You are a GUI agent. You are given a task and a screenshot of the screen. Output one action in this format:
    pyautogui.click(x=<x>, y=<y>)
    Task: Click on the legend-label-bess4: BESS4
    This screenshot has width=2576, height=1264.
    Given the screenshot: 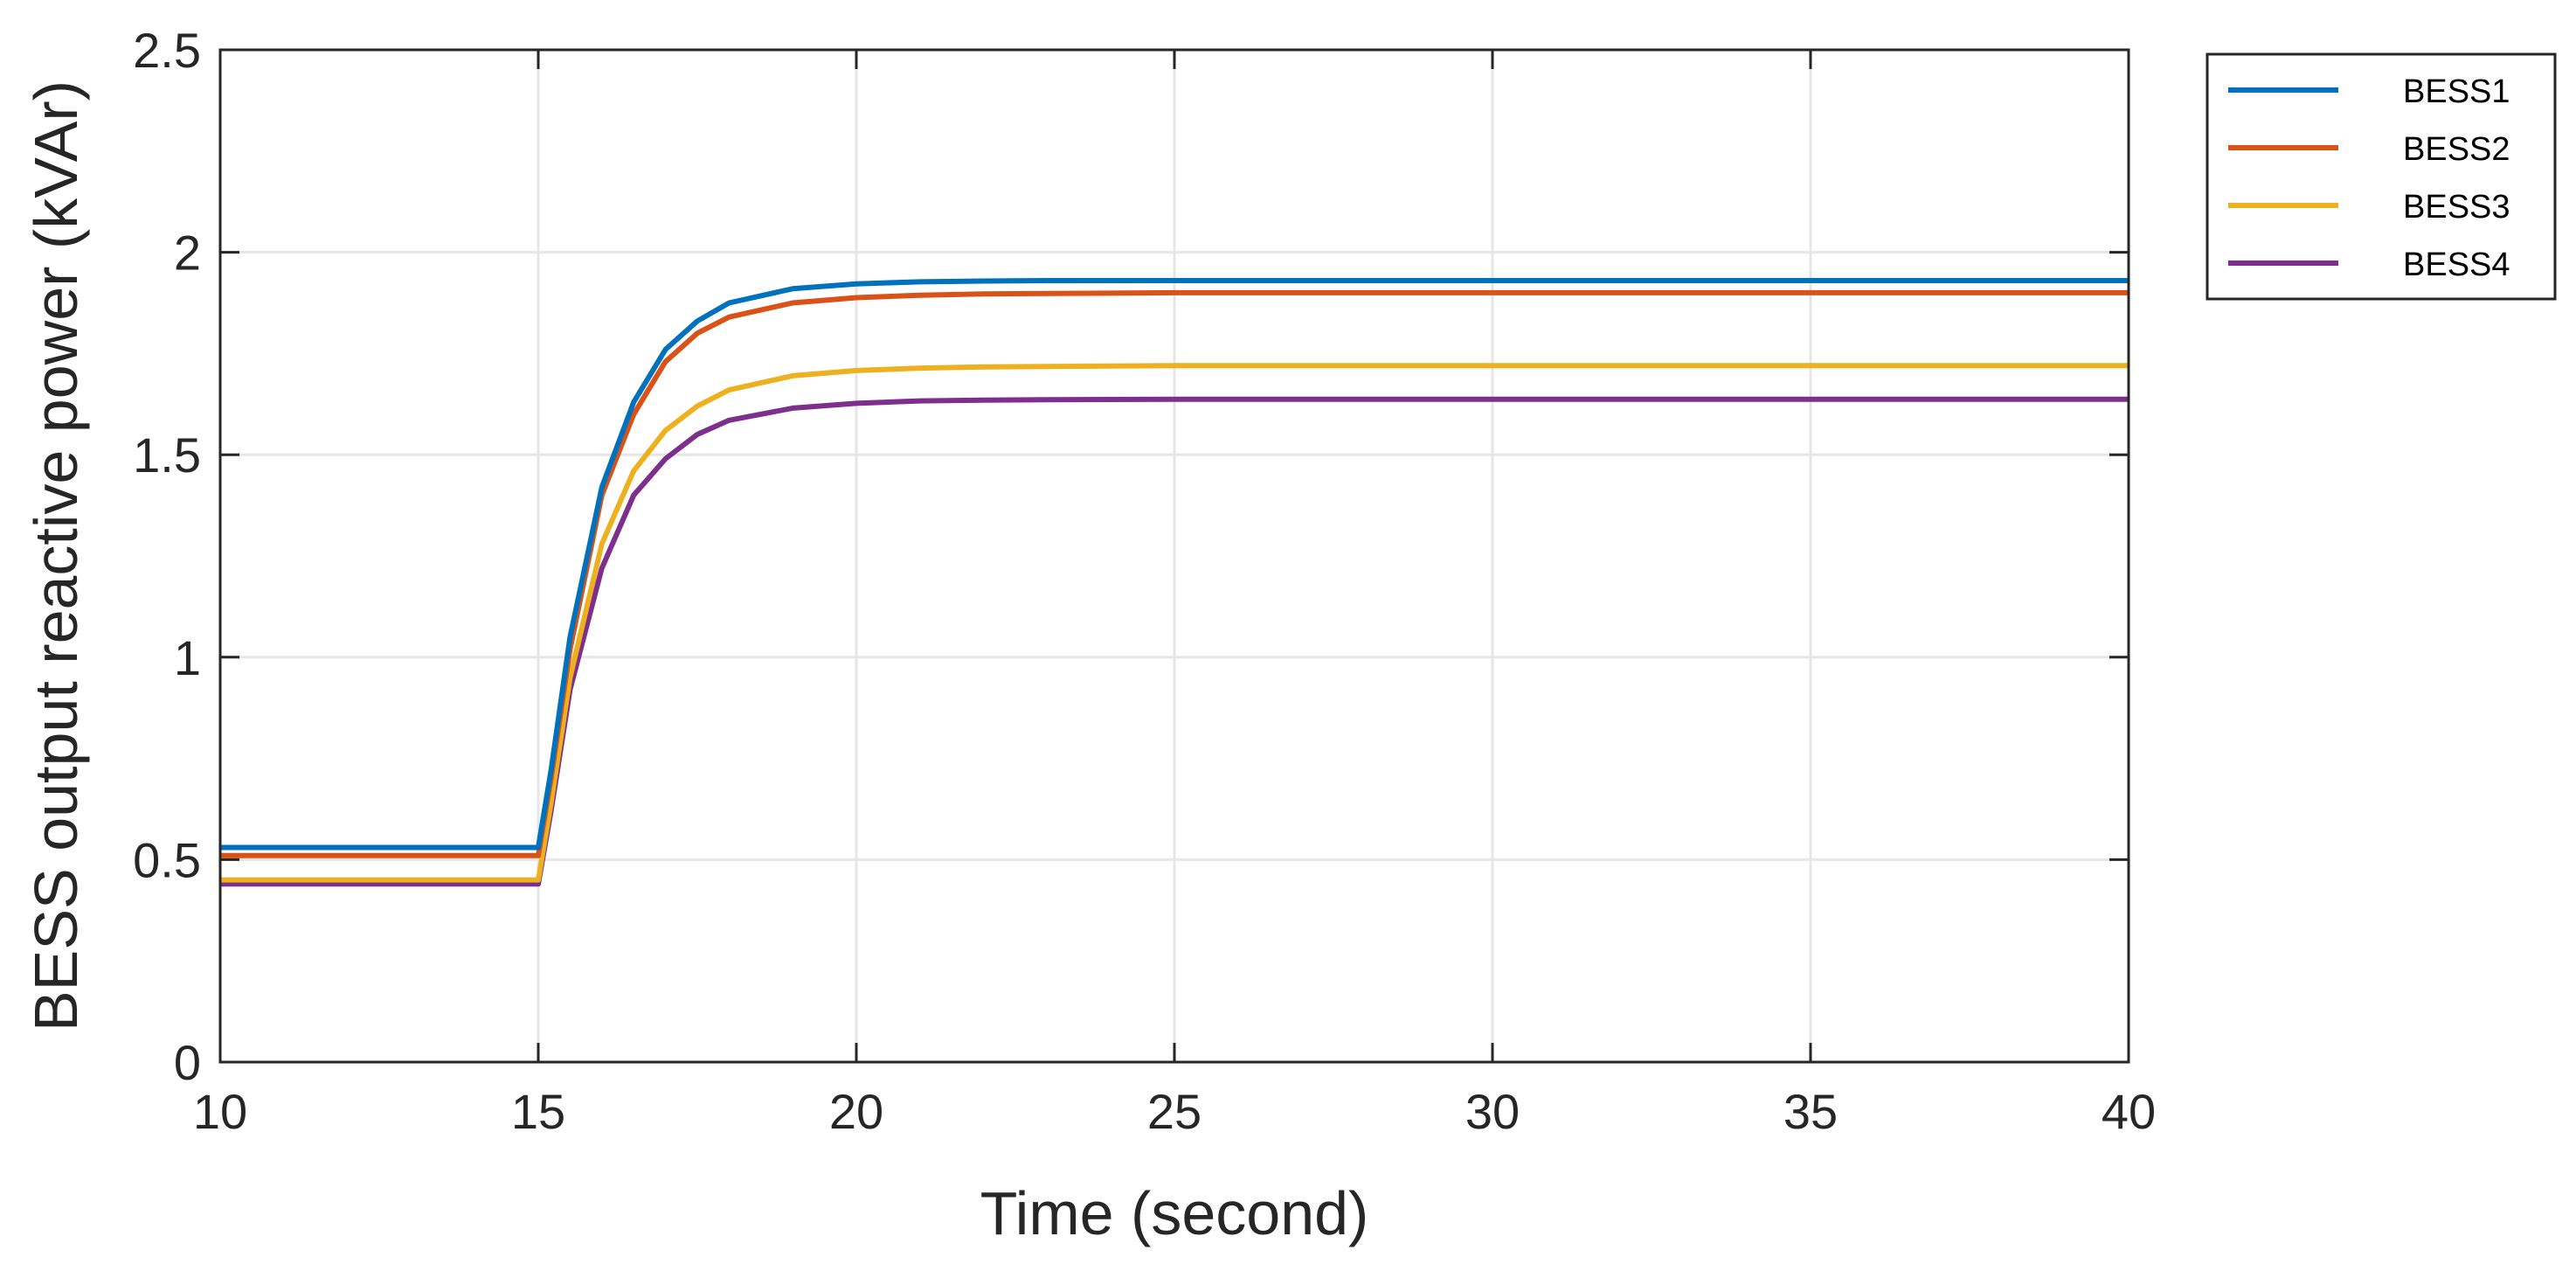 What is the action you would take?
    pyautogui.click(x=2456, y=265)
    